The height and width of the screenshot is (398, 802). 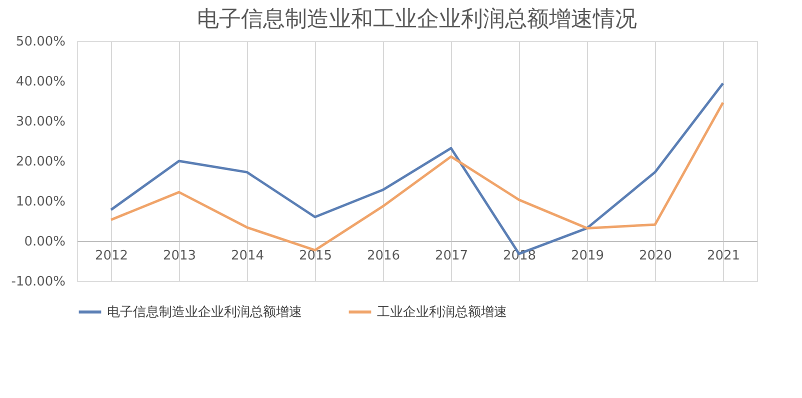 What do you see at coordinates (38, 282) in the screenshot?
I see `y-tick-label: -10.00%` at bounding box center [38, 282].